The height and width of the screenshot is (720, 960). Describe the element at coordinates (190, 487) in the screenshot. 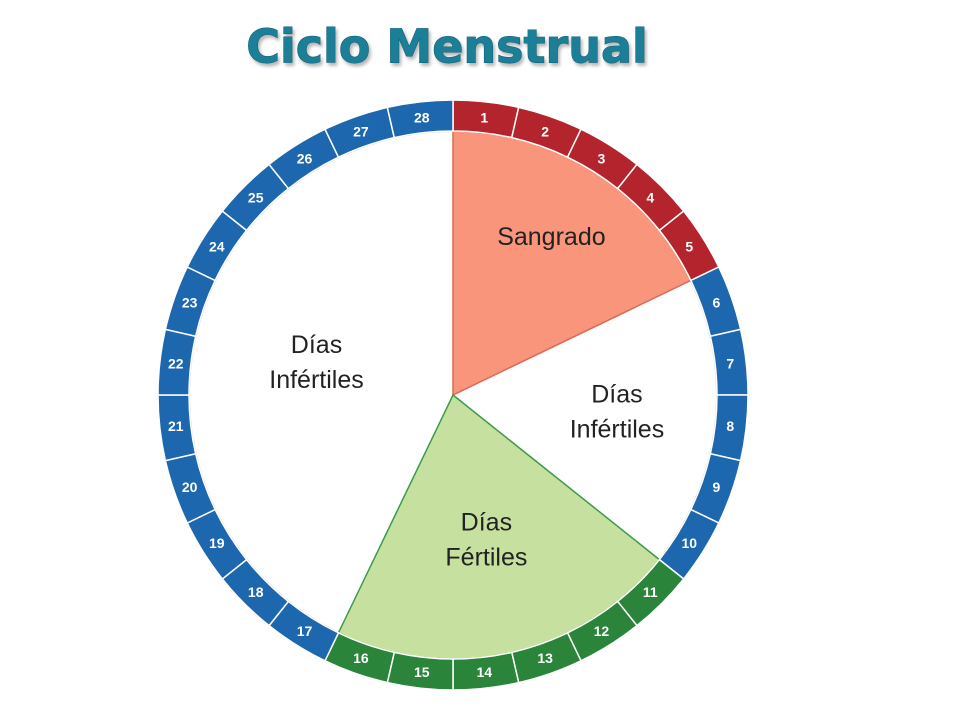

I see `day-number: 20` at that location.